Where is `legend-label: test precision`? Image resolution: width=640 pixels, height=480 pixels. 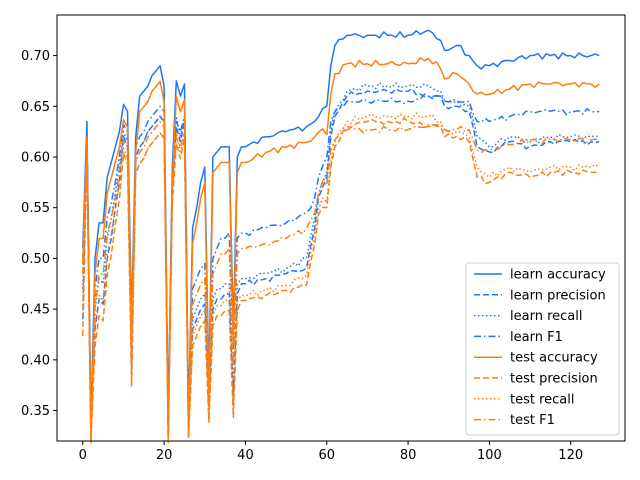 legend-label: test precision is located at coordinates (554, 379).